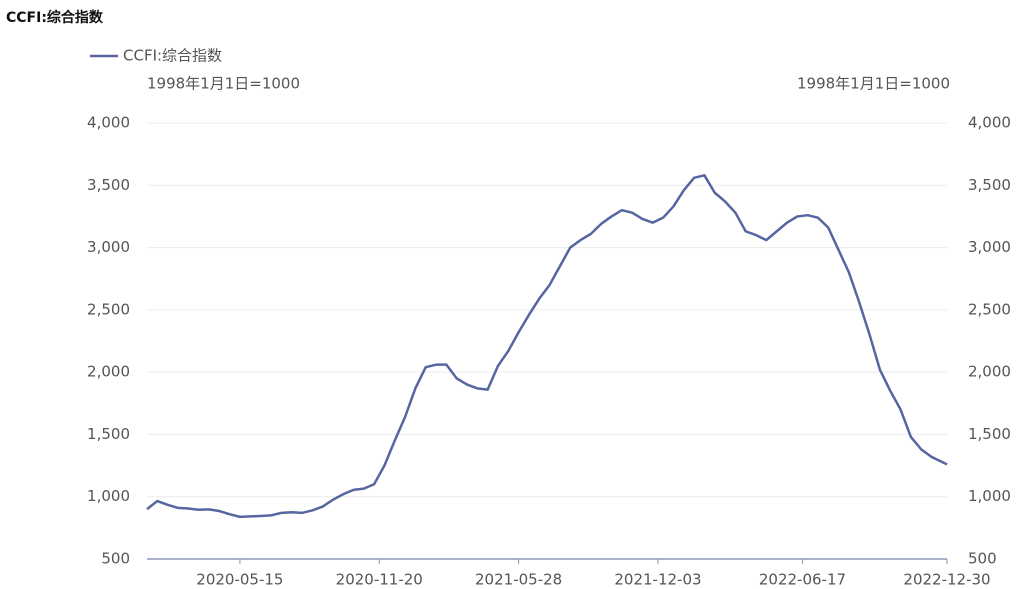 Image resolution: width=1020 pixels, height=589 pixels. I want to click on chart-title: CCFI:综合指数, so click(55, 17).